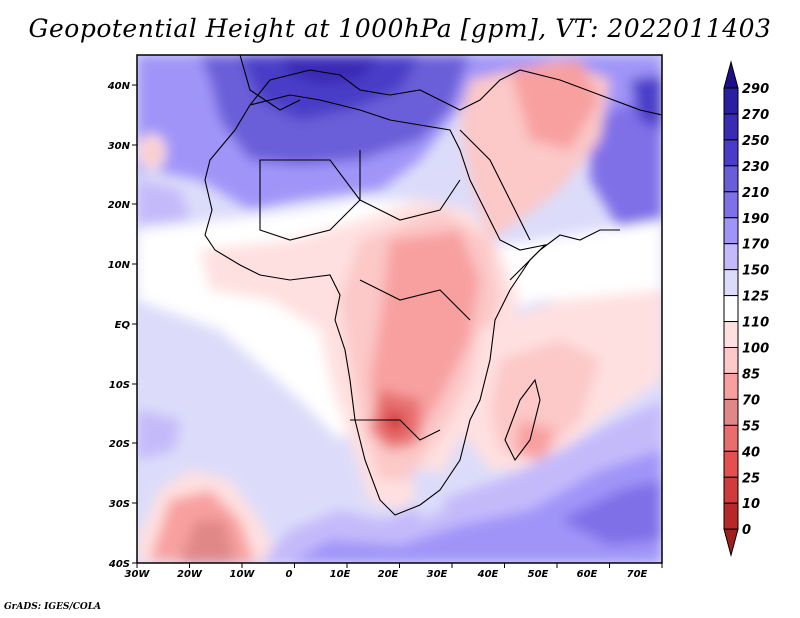 The width and height of the screenshot is (800, 618). I want to click on colorbar-label: 10, so click(751, 504).